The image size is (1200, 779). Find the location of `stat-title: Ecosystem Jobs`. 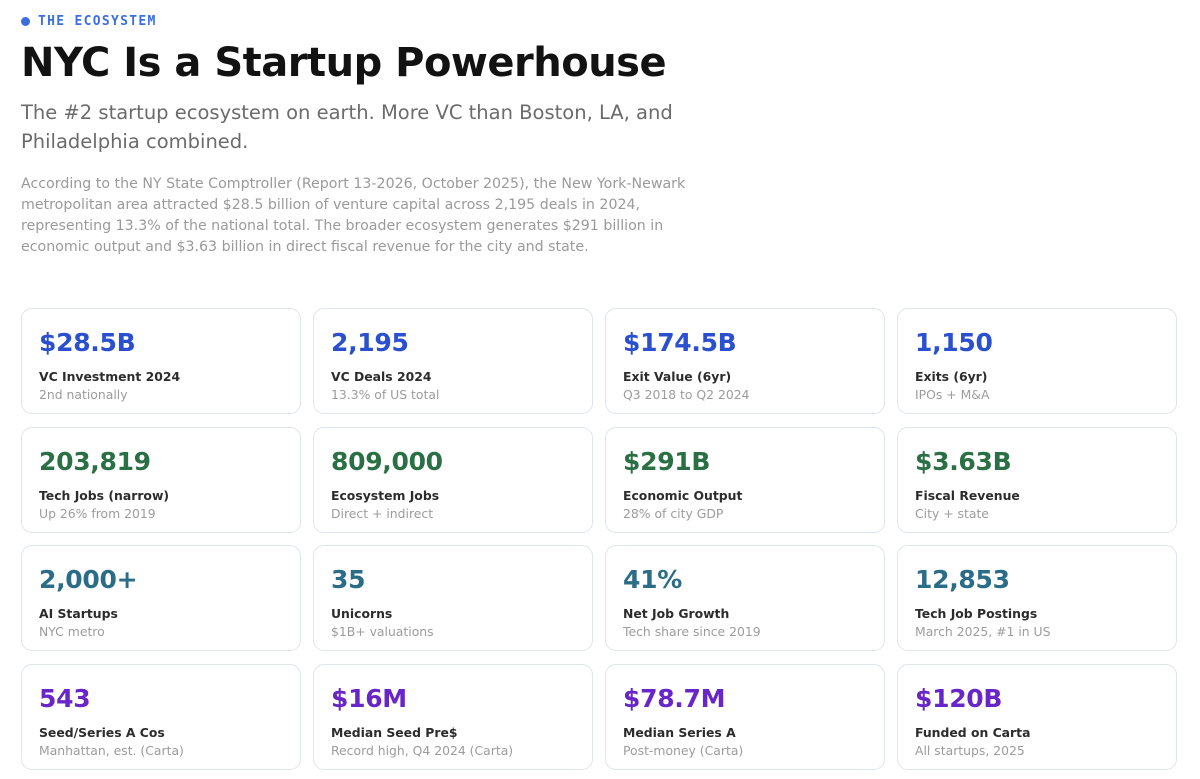

stat-title: Ecosystem Jobs is located at coordinates (385, 495).